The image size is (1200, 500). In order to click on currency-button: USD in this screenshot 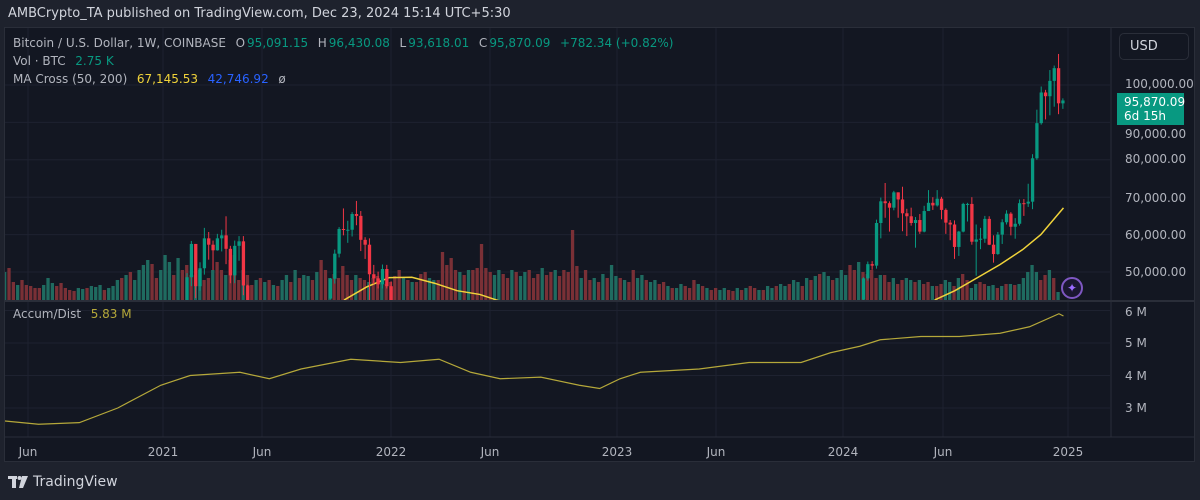, I will do `click(1154, 46)`.